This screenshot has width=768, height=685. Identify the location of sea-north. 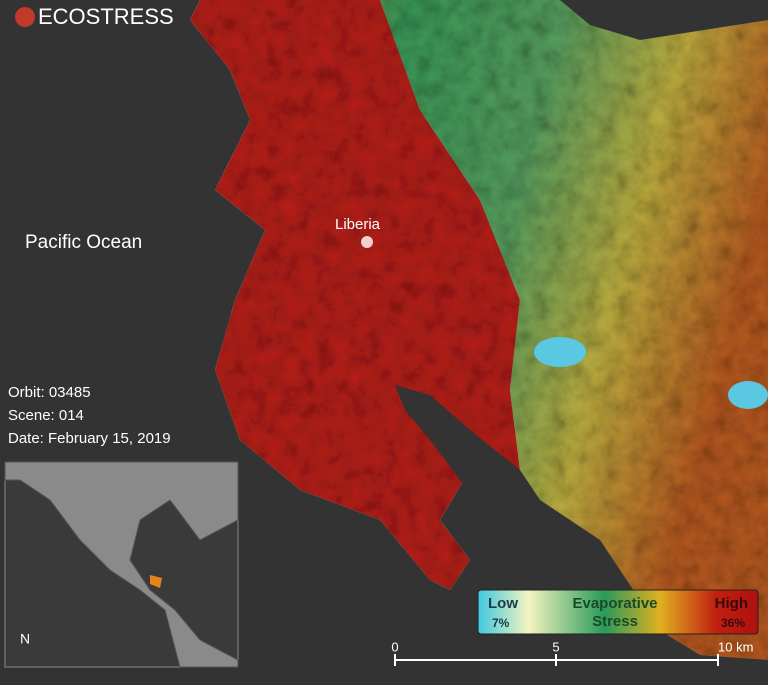
(664, 20).